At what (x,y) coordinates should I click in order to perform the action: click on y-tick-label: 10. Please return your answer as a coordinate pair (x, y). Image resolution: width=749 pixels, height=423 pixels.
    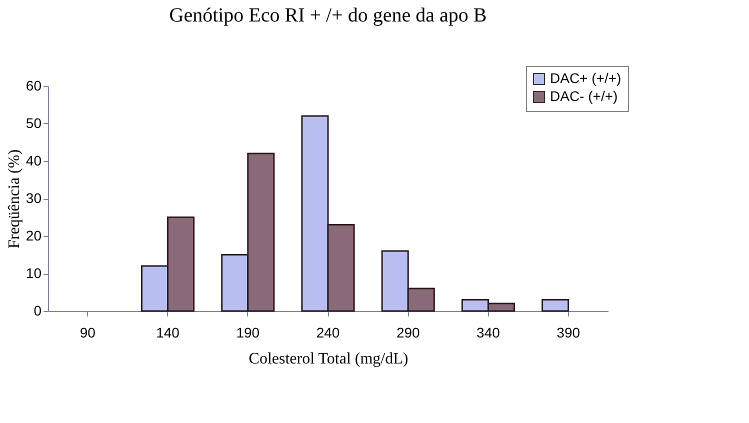
    Looking at the image, I should click on (34, 273).